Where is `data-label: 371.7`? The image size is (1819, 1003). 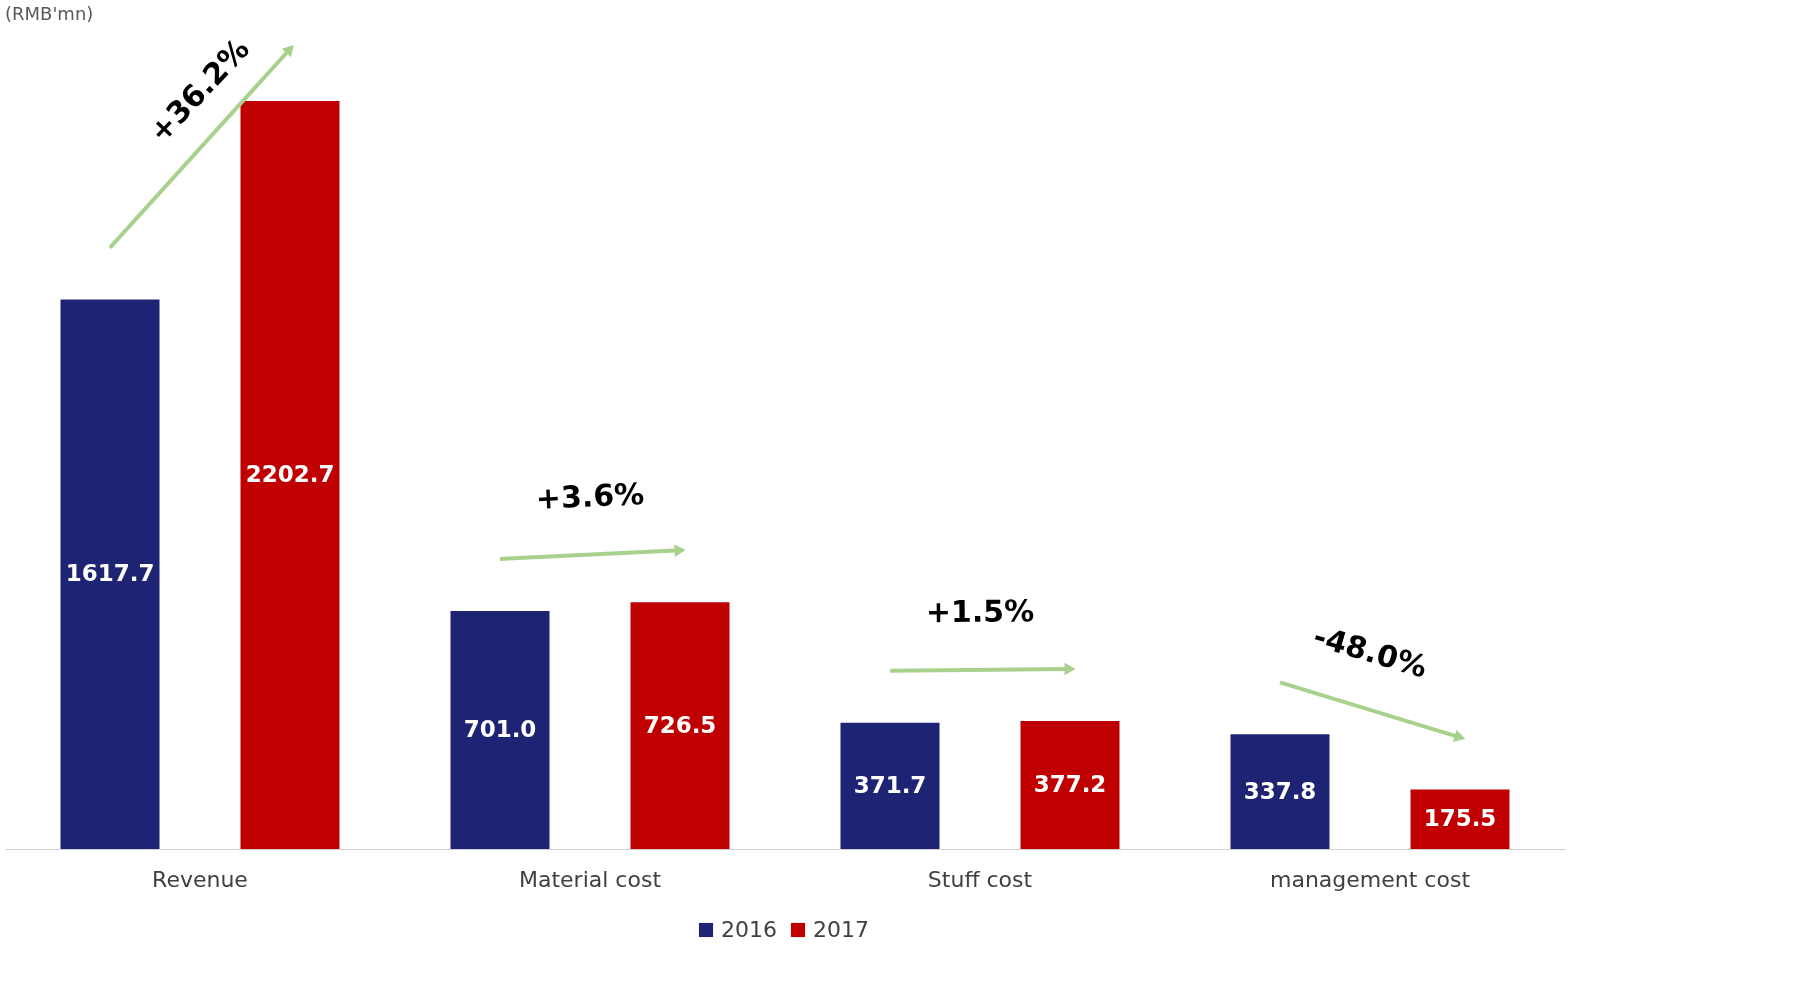 data-label: 371.7 is located at coordinates (890, 784).